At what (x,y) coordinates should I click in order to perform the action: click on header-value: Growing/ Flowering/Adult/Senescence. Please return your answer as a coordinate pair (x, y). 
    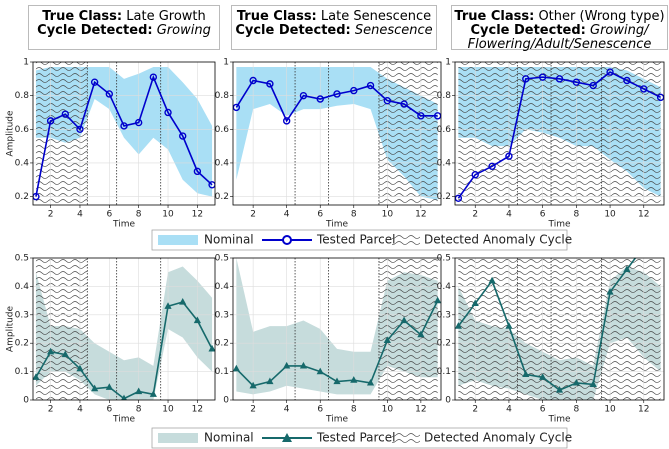
    Looking at the image, I should click on (559, 37).